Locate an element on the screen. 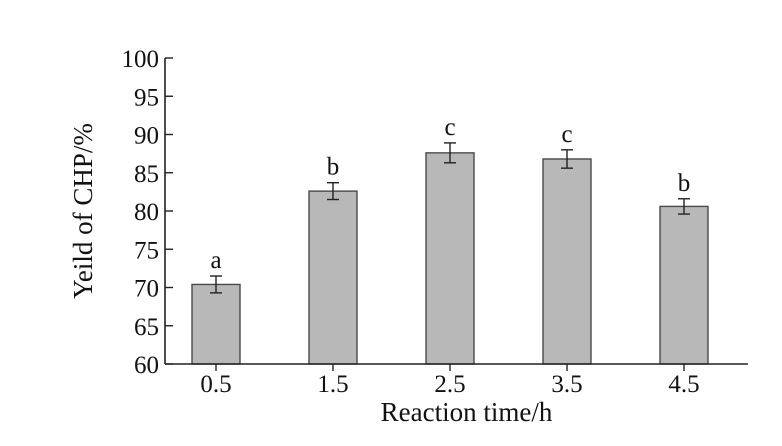 The image size is (782, 446). y-tick-label: 60 is located at coordinates (146, 365).